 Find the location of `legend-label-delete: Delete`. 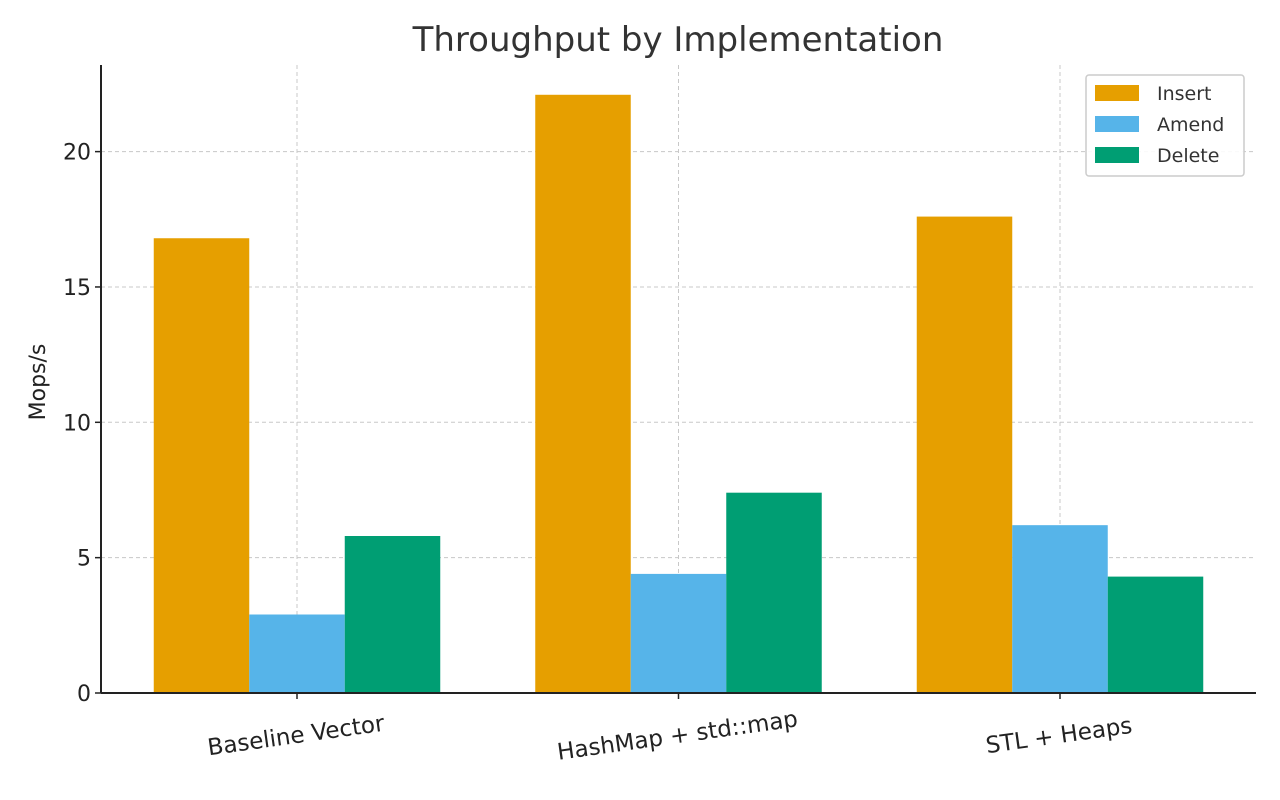

legend-label-delete: Delete is located at coordinates (1188, 156).